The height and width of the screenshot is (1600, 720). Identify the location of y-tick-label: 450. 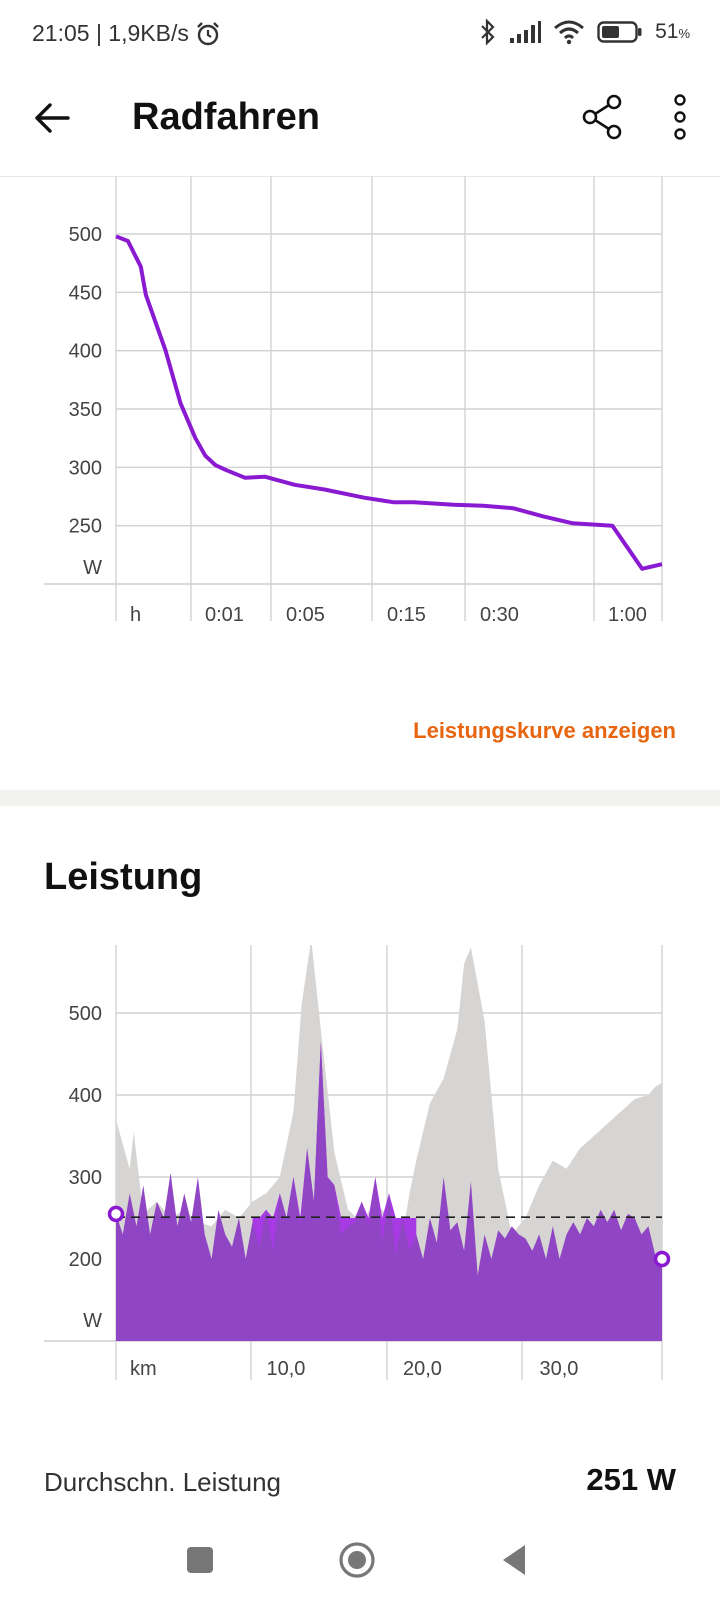
(85, 293).